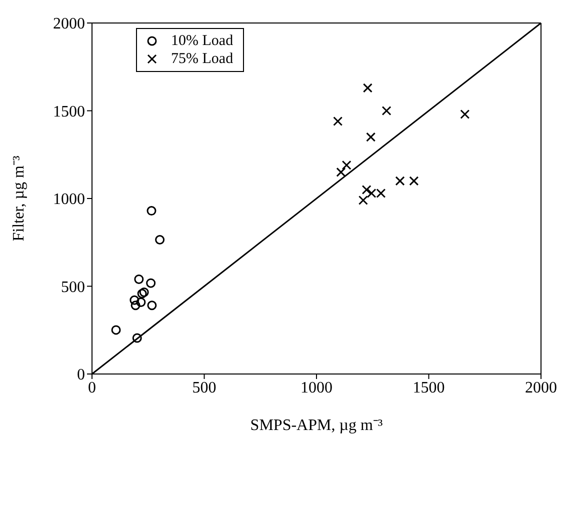 This screenshot has height=506, width=579. Describe the element at coordinates (92, 387) in the screenshot. I see `x-tick-label: 0` at that location.